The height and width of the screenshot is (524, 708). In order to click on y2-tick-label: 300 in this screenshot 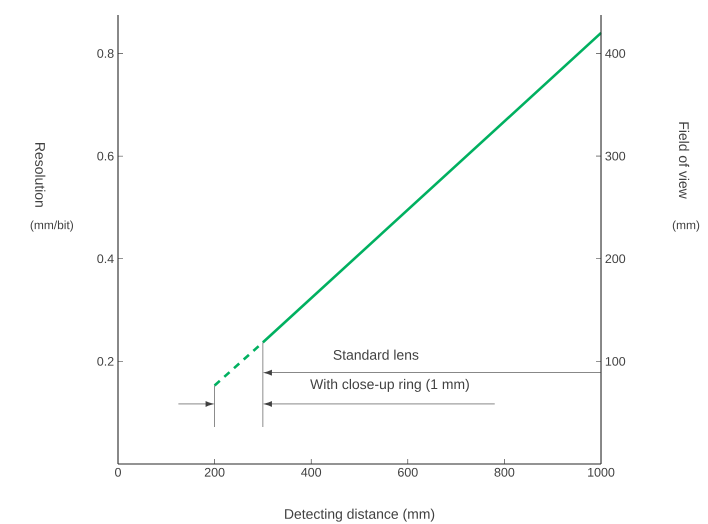, I will do `click(615, 156)`.